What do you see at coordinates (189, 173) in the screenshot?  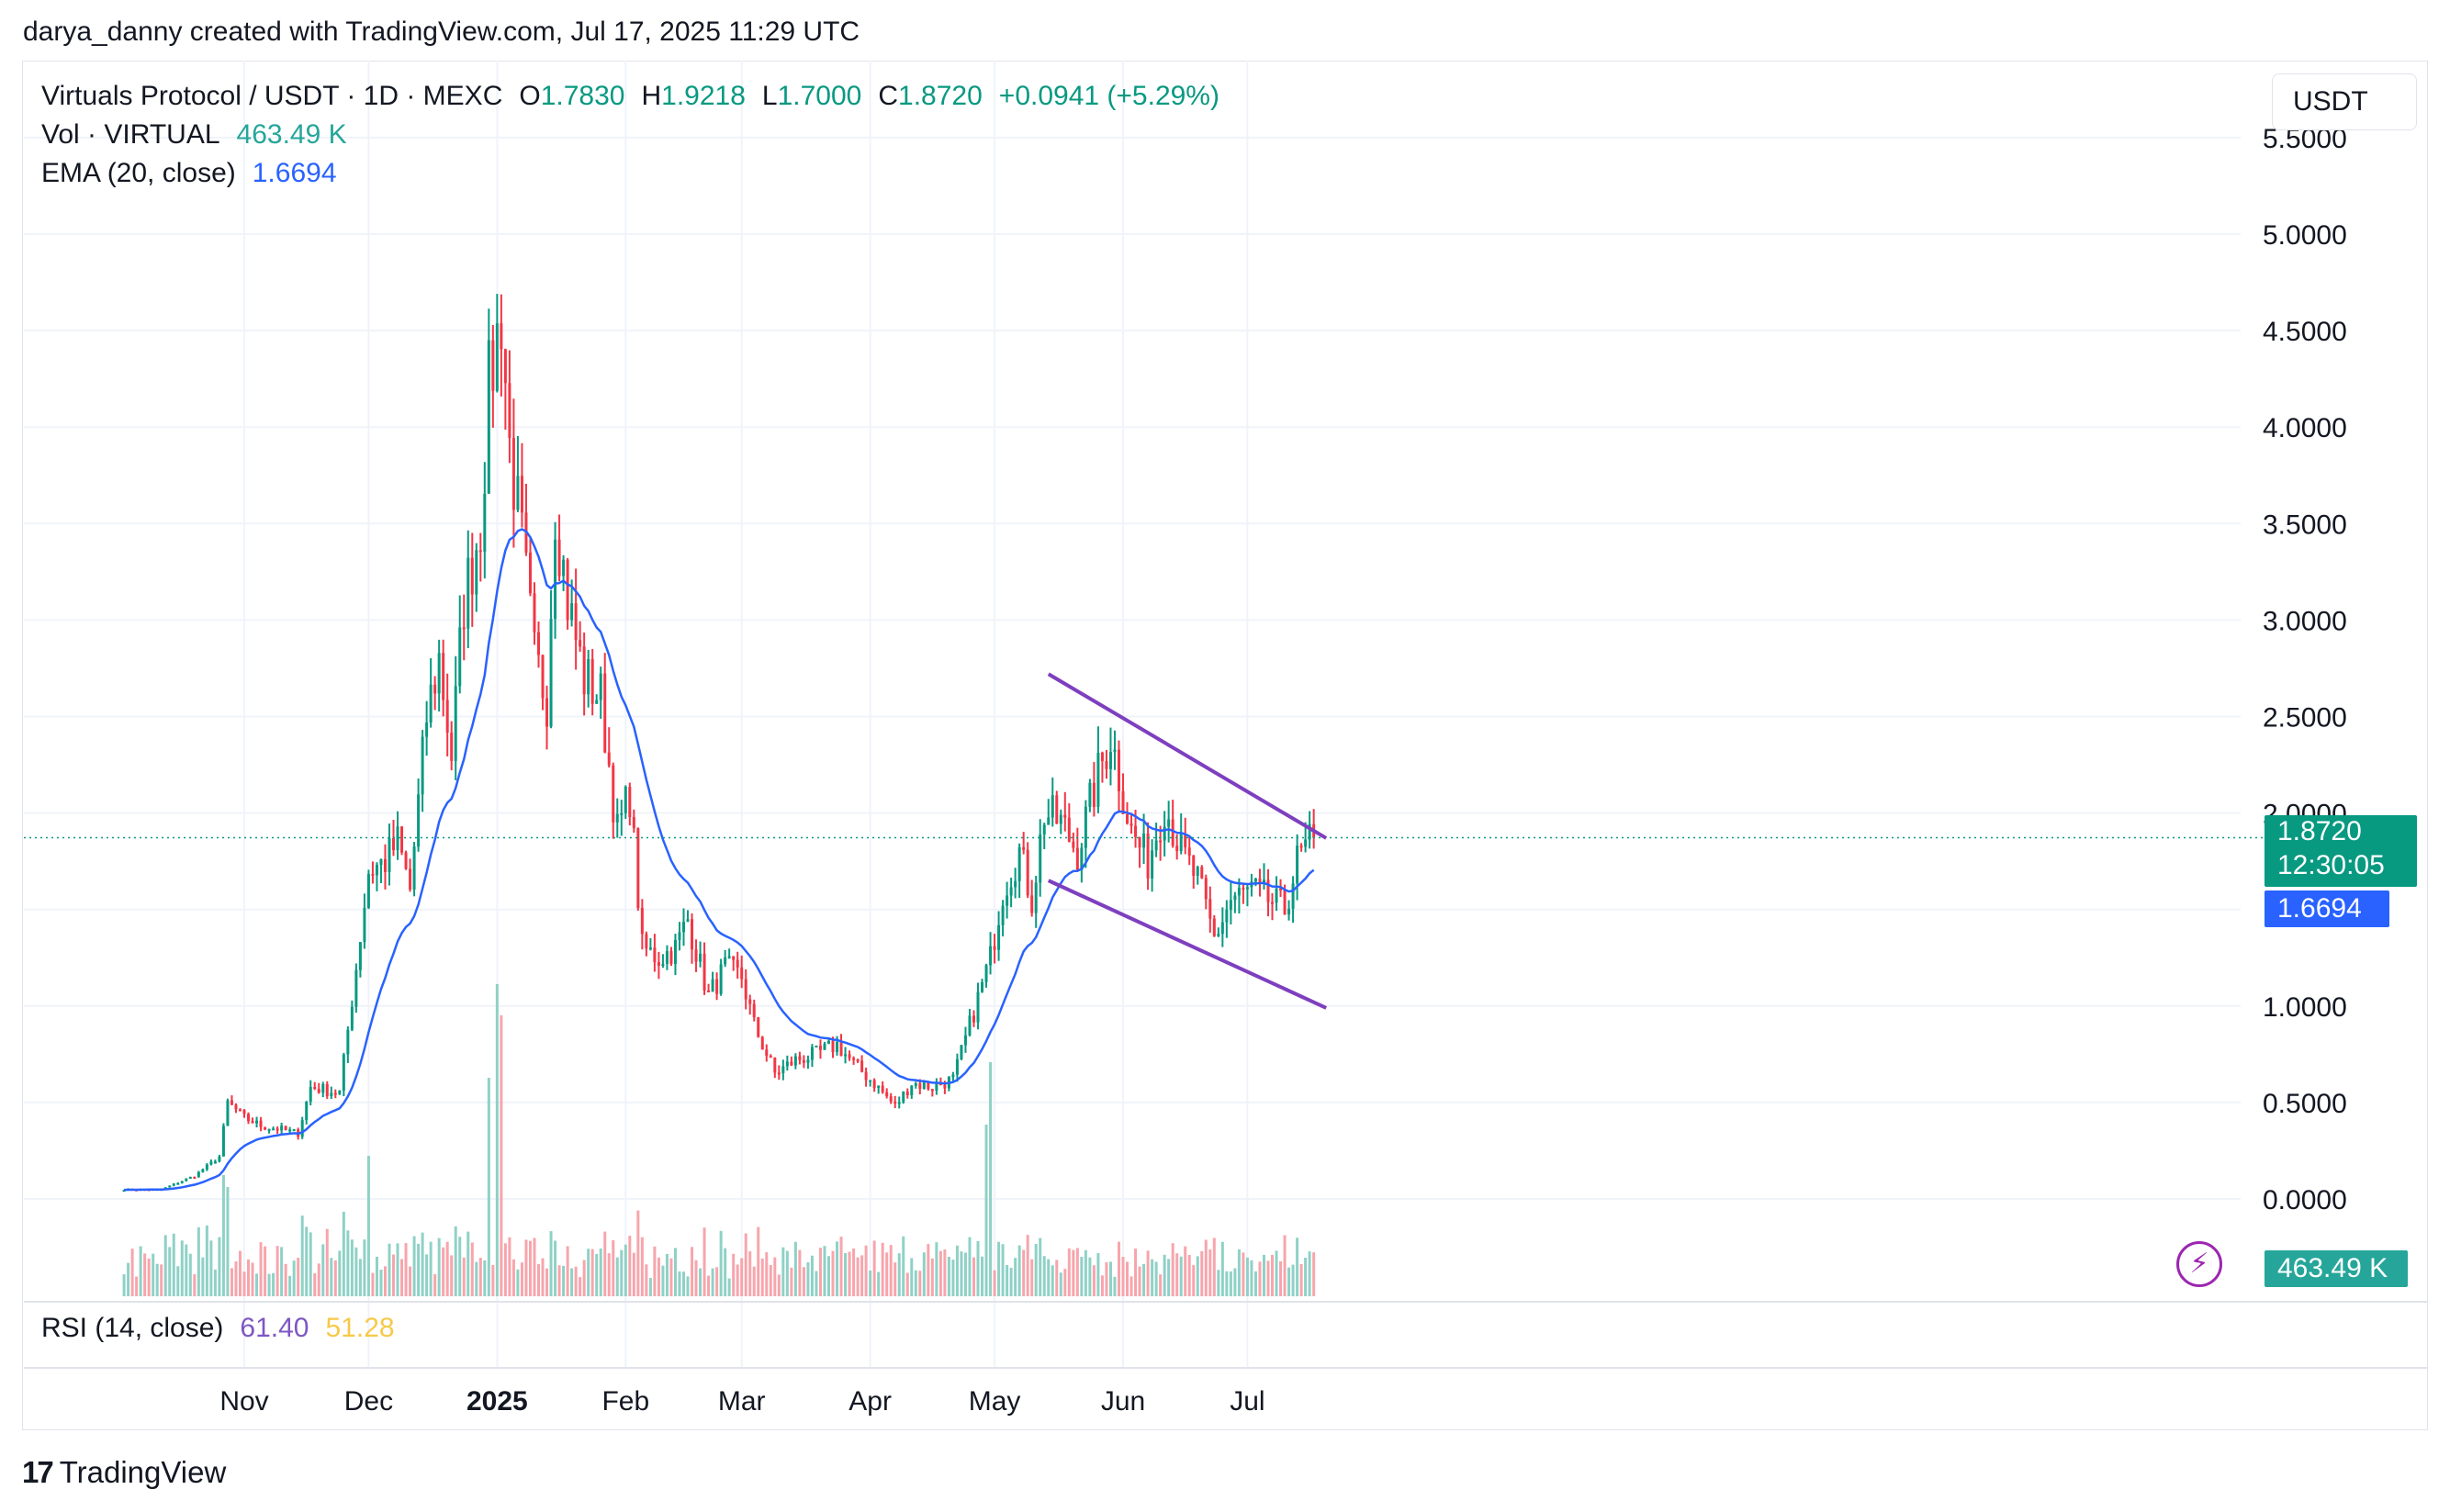 I see `ema-legend: EMA (20, close) 1.6694` at bounding box center [189, 173].